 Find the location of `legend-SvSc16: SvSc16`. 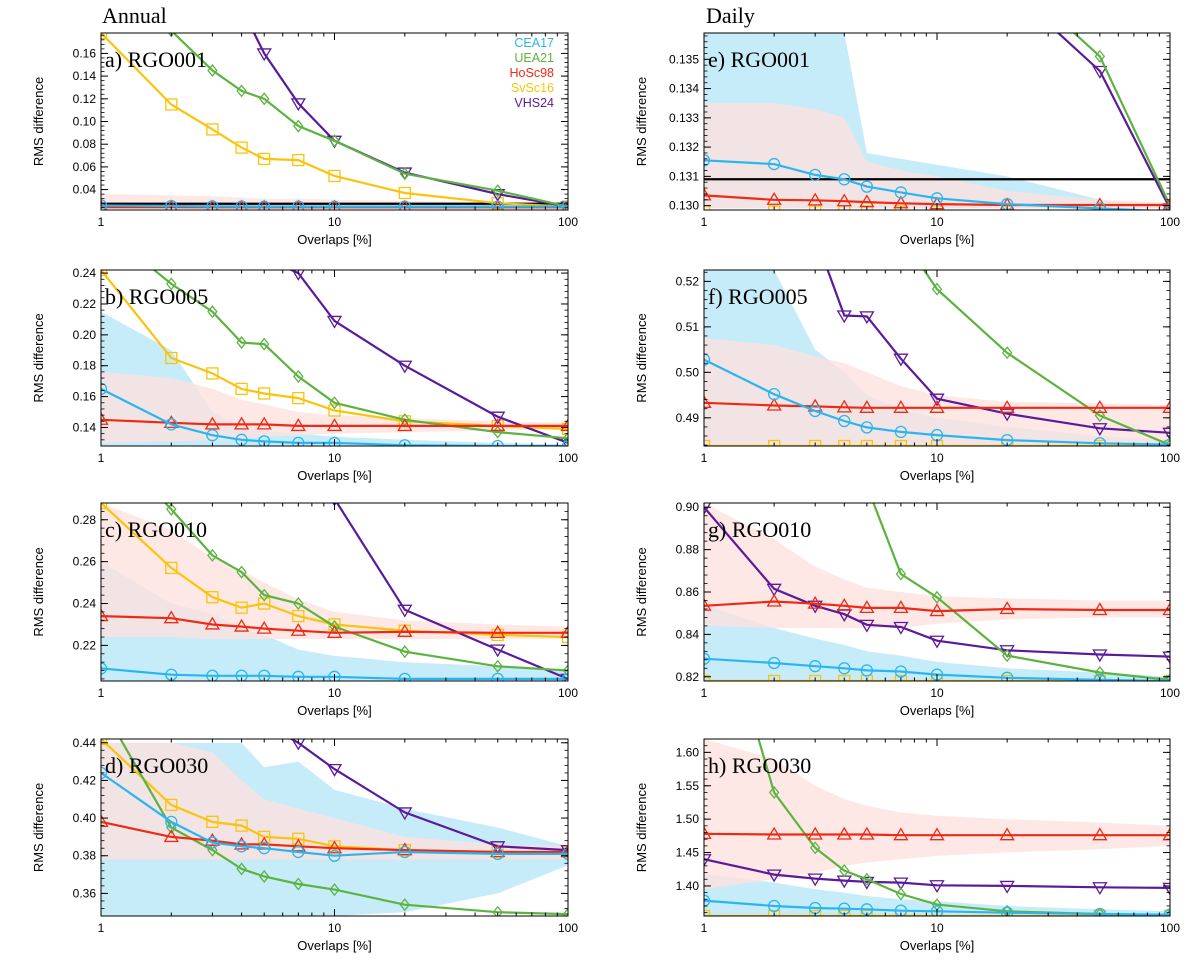

legend-SvSc16: SvSc16 is located at coordinates (532, 88).